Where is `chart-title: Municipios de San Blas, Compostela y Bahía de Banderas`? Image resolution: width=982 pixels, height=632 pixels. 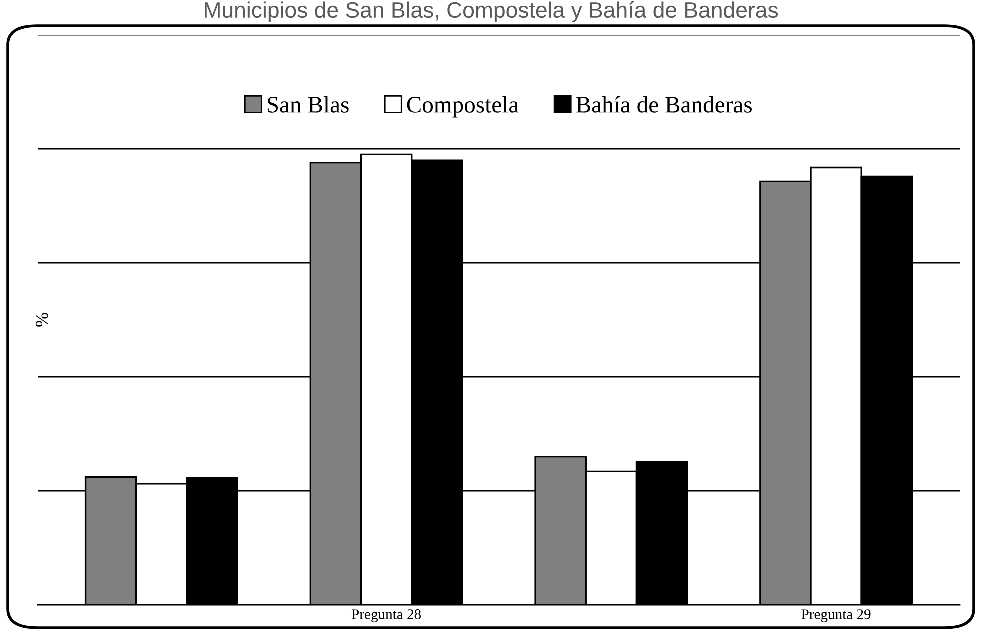
chart-title: Municipios de San Blas, Compostela y Bahía de Banderas is located at coordinates (491, 12).